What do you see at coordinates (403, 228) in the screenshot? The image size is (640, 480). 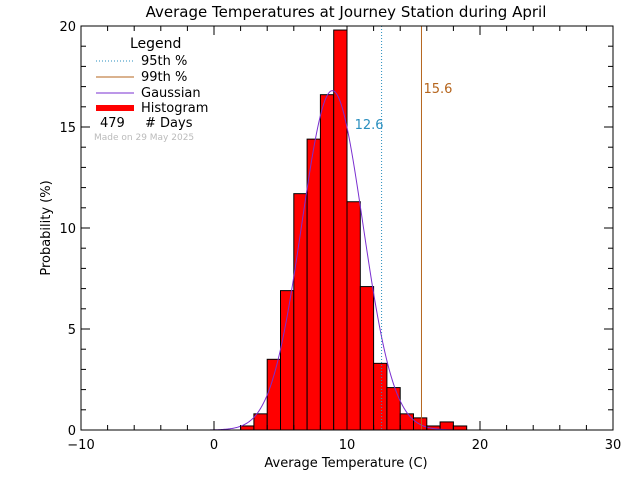 I see `percentile-layer: 12.6 15.6` at bounding box center [403, 228].